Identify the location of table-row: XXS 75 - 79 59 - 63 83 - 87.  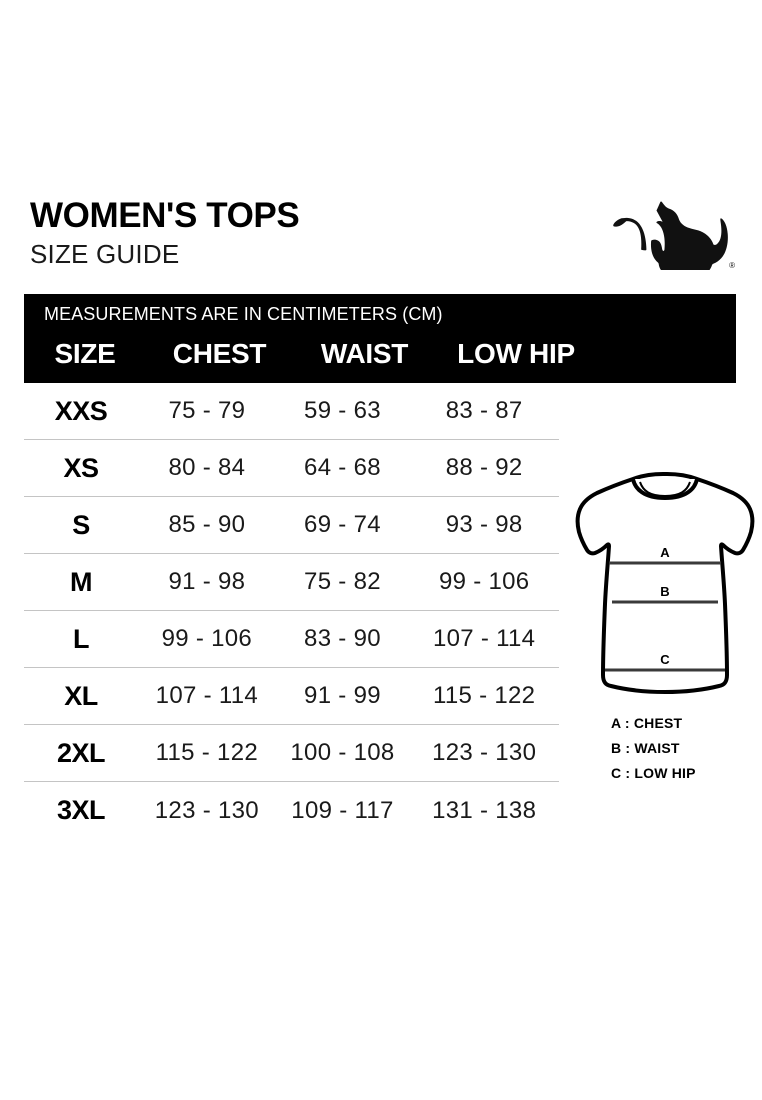
(291, 411).